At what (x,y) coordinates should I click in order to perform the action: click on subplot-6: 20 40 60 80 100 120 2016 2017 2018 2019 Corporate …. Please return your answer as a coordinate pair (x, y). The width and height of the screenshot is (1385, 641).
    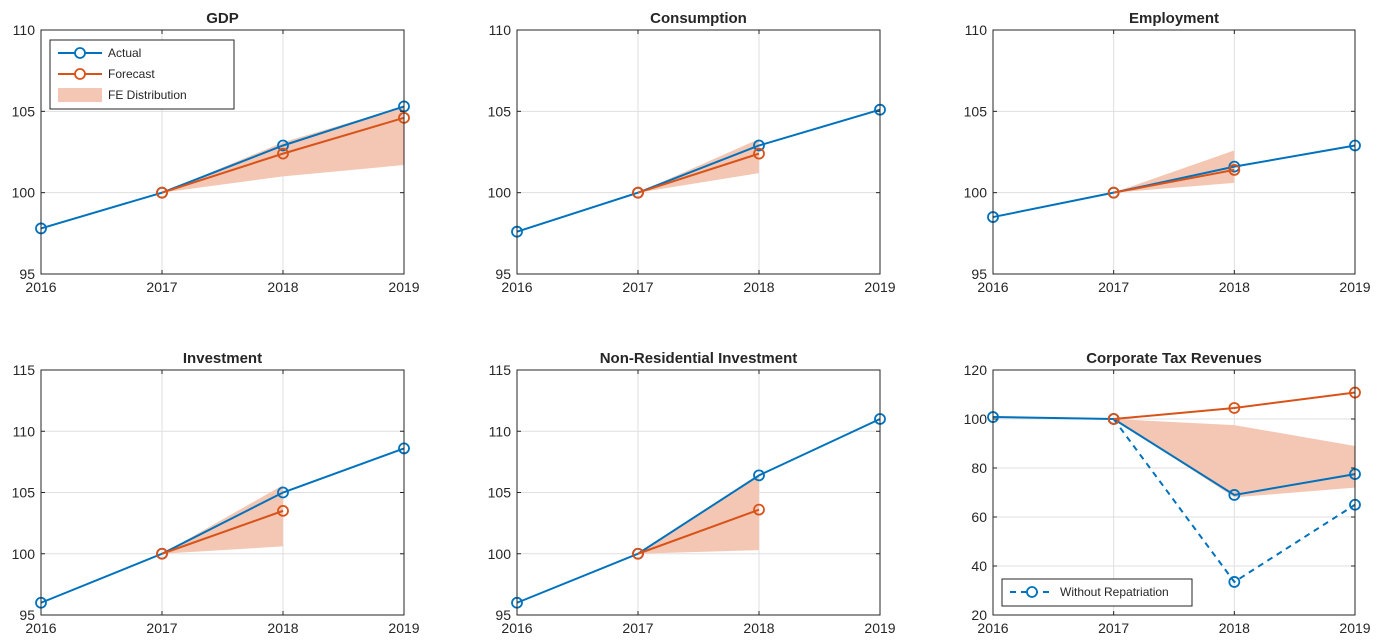
    Looking at the image, I should click on (1167, 493).